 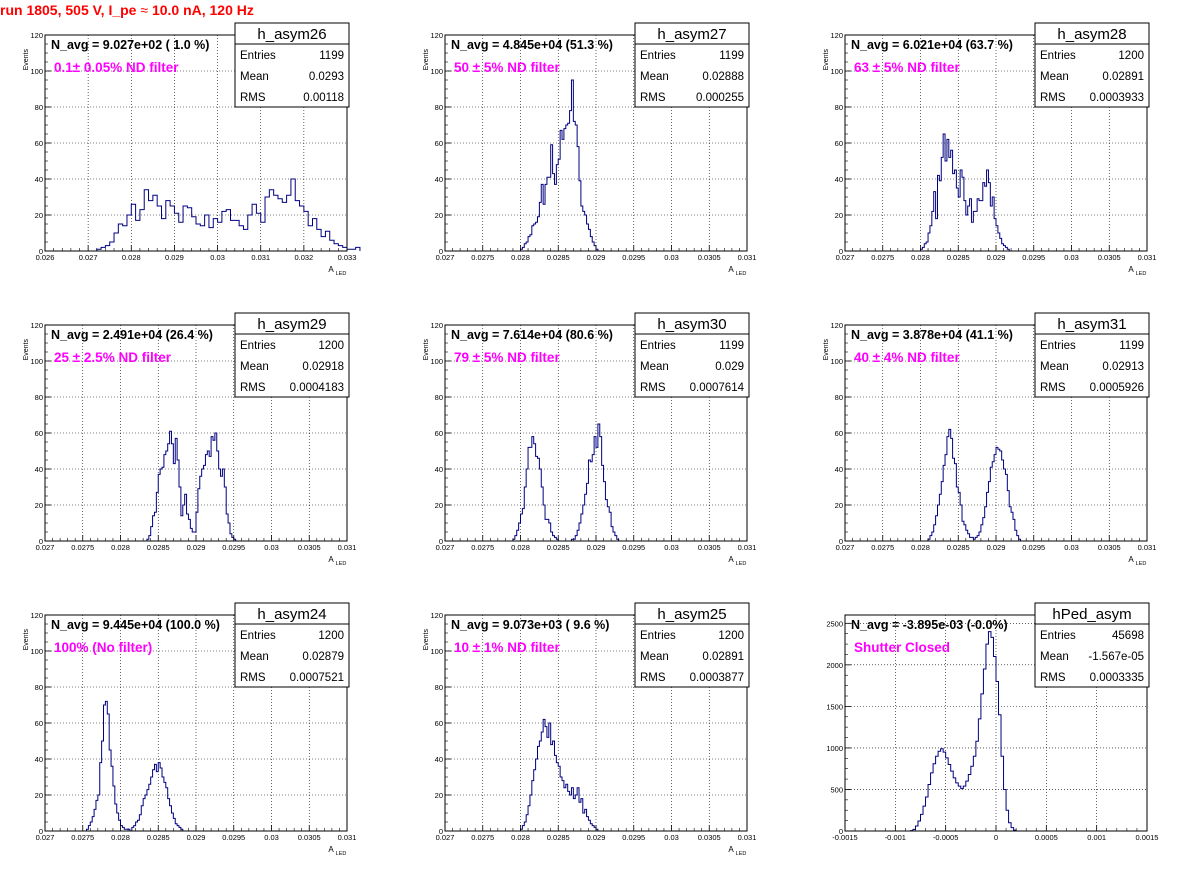 I want to click on stats-value: 0.0005926, so click(x=1117, y=388).